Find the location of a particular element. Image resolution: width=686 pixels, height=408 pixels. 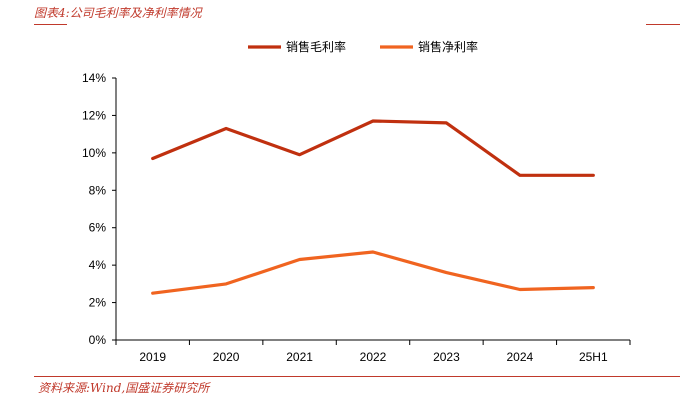

title-divider-left is located at coordinates (50, 24).